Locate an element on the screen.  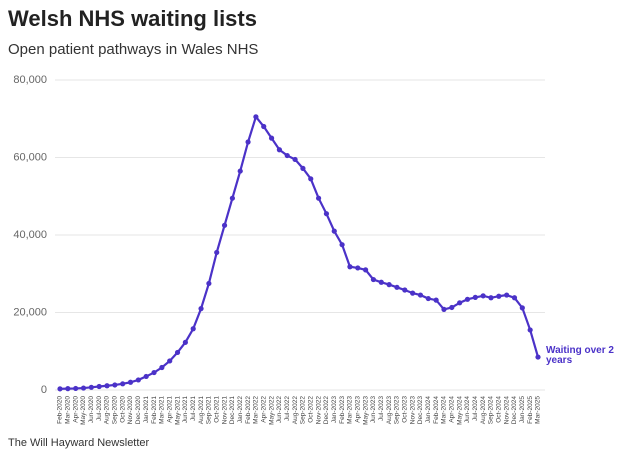
x-tick-label: Jan-2024 is located at coordinates (428, 409).